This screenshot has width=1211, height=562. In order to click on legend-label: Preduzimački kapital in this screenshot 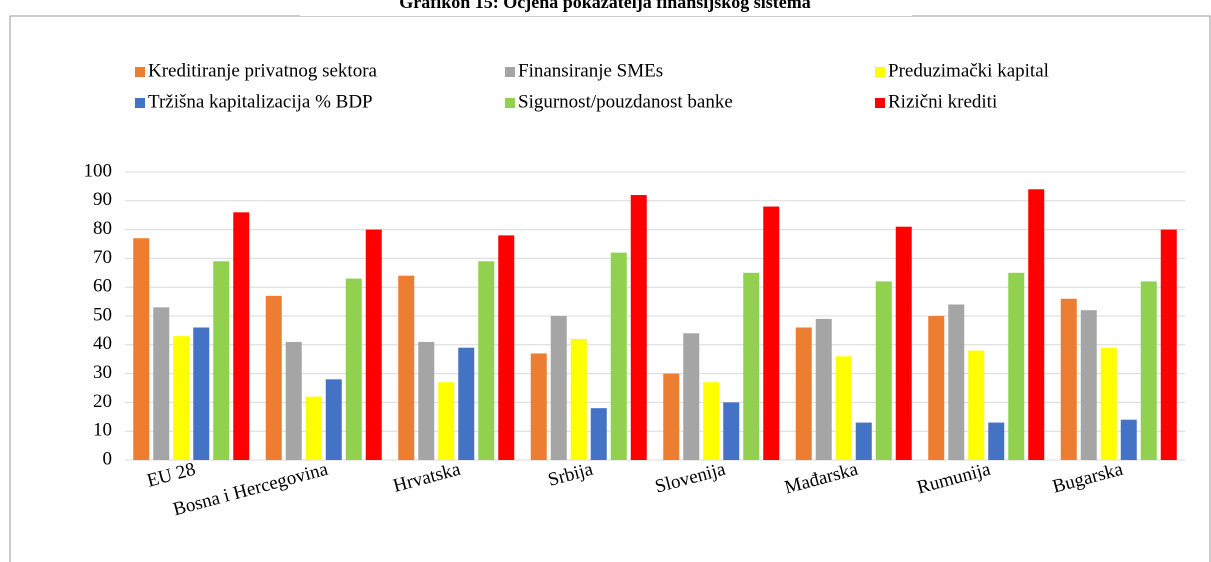, I will do `click(968, 70)`.